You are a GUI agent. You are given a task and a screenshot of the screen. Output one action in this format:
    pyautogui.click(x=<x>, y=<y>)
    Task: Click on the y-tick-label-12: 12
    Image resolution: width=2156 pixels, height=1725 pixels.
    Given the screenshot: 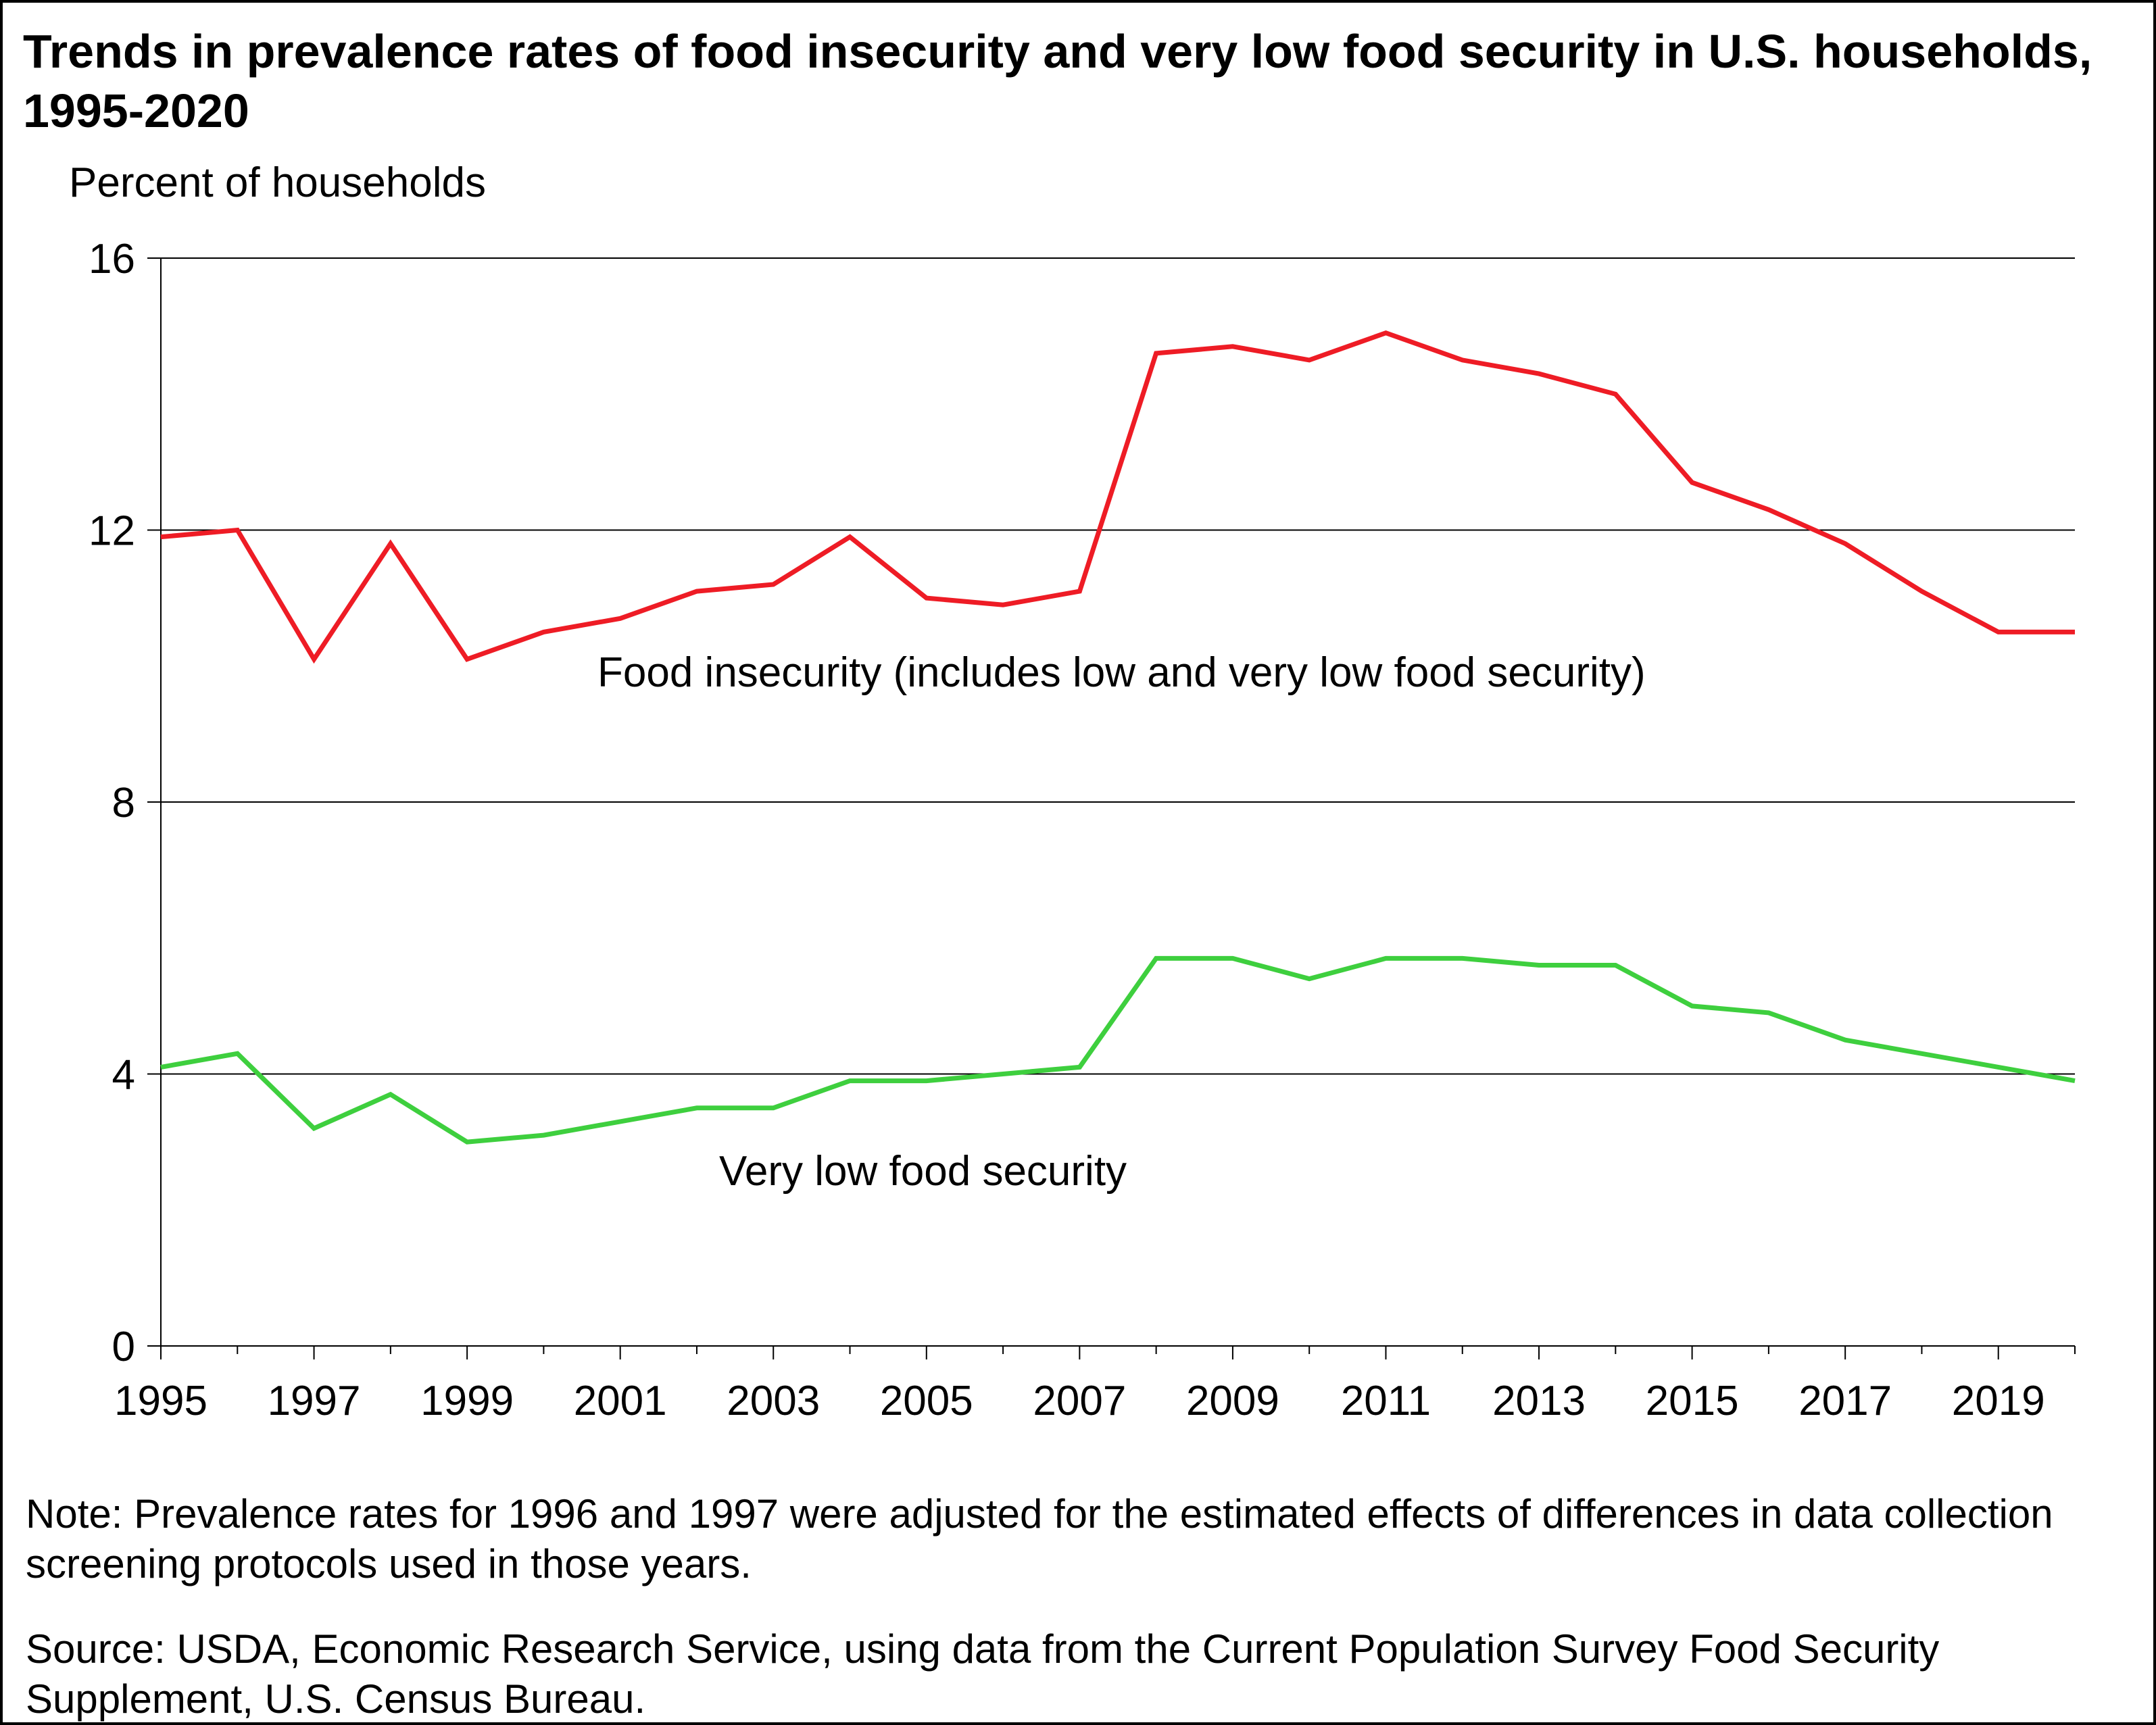 What is the action you would take?
    pyautogui.click(x=112, y=531)
    